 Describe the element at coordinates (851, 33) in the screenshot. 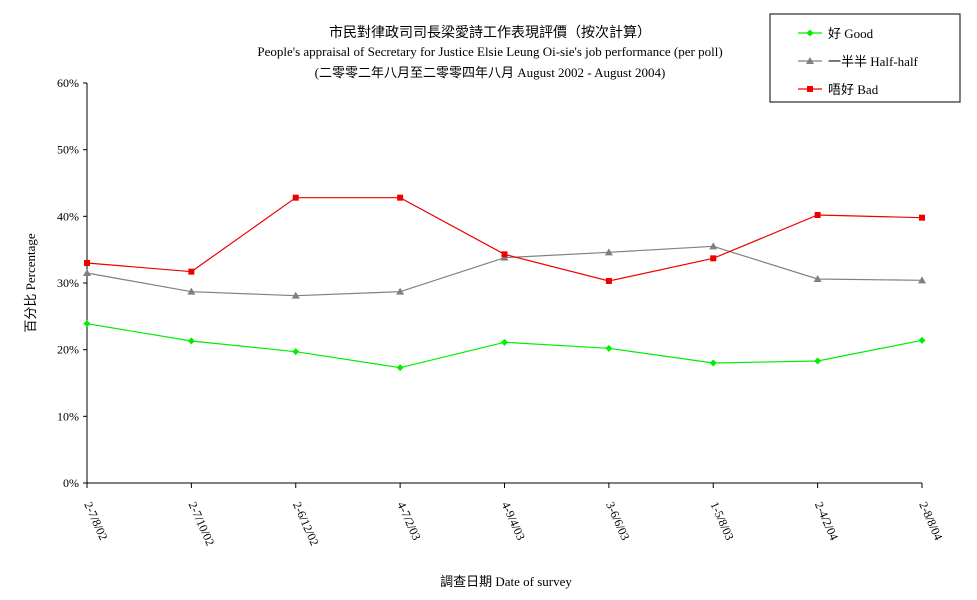

I see `legend-label: 好 Good` at that location.